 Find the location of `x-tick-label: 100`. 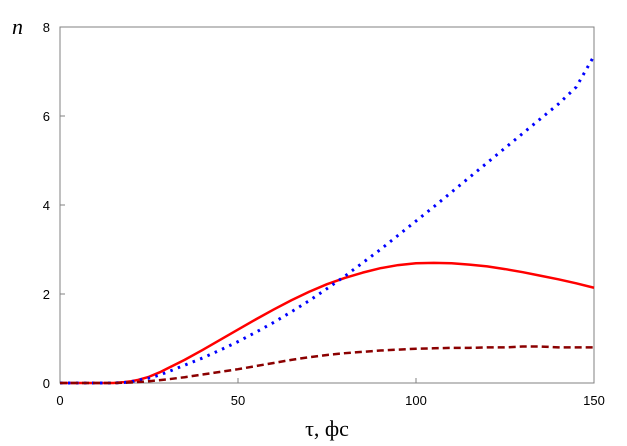

x-tick-label: 100 is located at coordinates (416, 400).